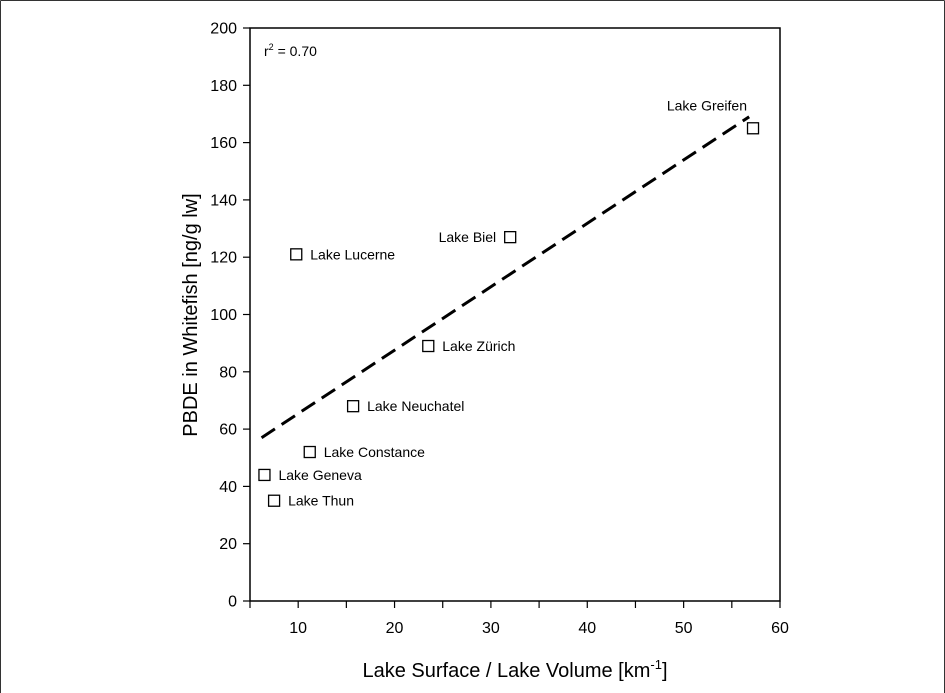 The width and height of the screenshot is (945, 693). What do you see at coordinates (321, 501) in the screenshot?
I see `point-label: Lake Thun` at bounding box center [321, 501].